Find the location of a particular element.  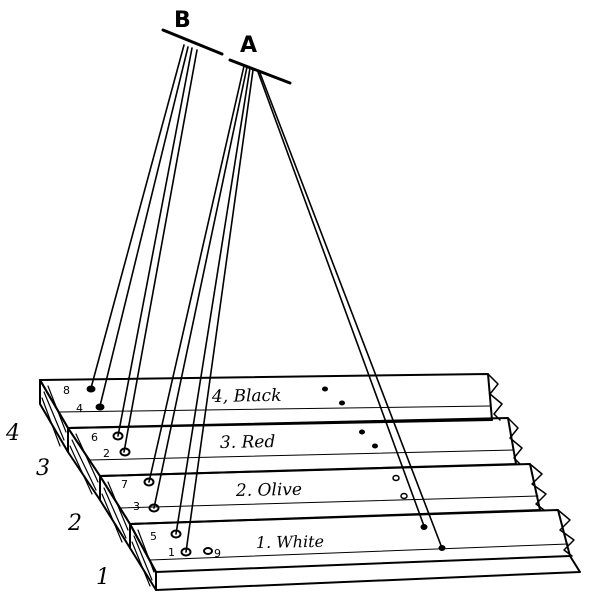

board-olive-torn-edge is located at coordinates (538, 487).